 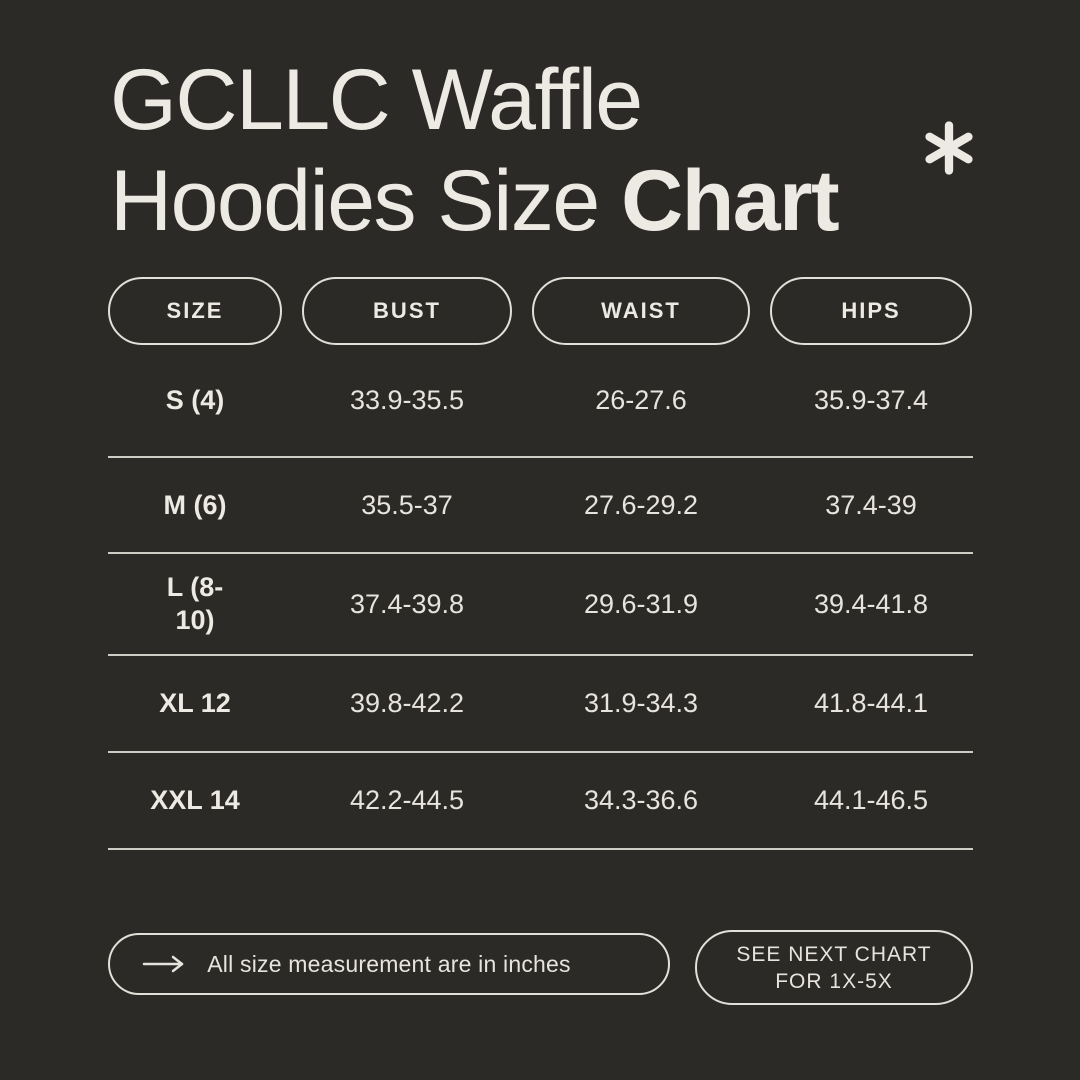 What do you see at coordinates (195, 703) in the screenshot?
I see `size-cell: XL 12` at bounding box center [195, 703].